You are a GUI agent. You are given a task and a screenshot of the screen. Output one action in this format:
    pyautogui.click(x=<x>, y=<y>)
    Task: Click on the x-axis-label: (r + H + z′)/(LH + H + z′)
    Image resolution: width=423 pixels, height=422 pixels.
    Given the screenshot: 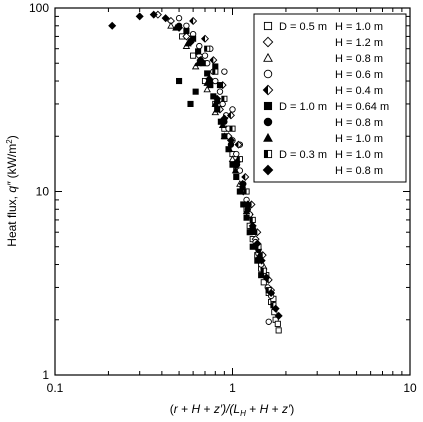 What is the action you would take?
    pyautogui.click(x=232, y=410)
    